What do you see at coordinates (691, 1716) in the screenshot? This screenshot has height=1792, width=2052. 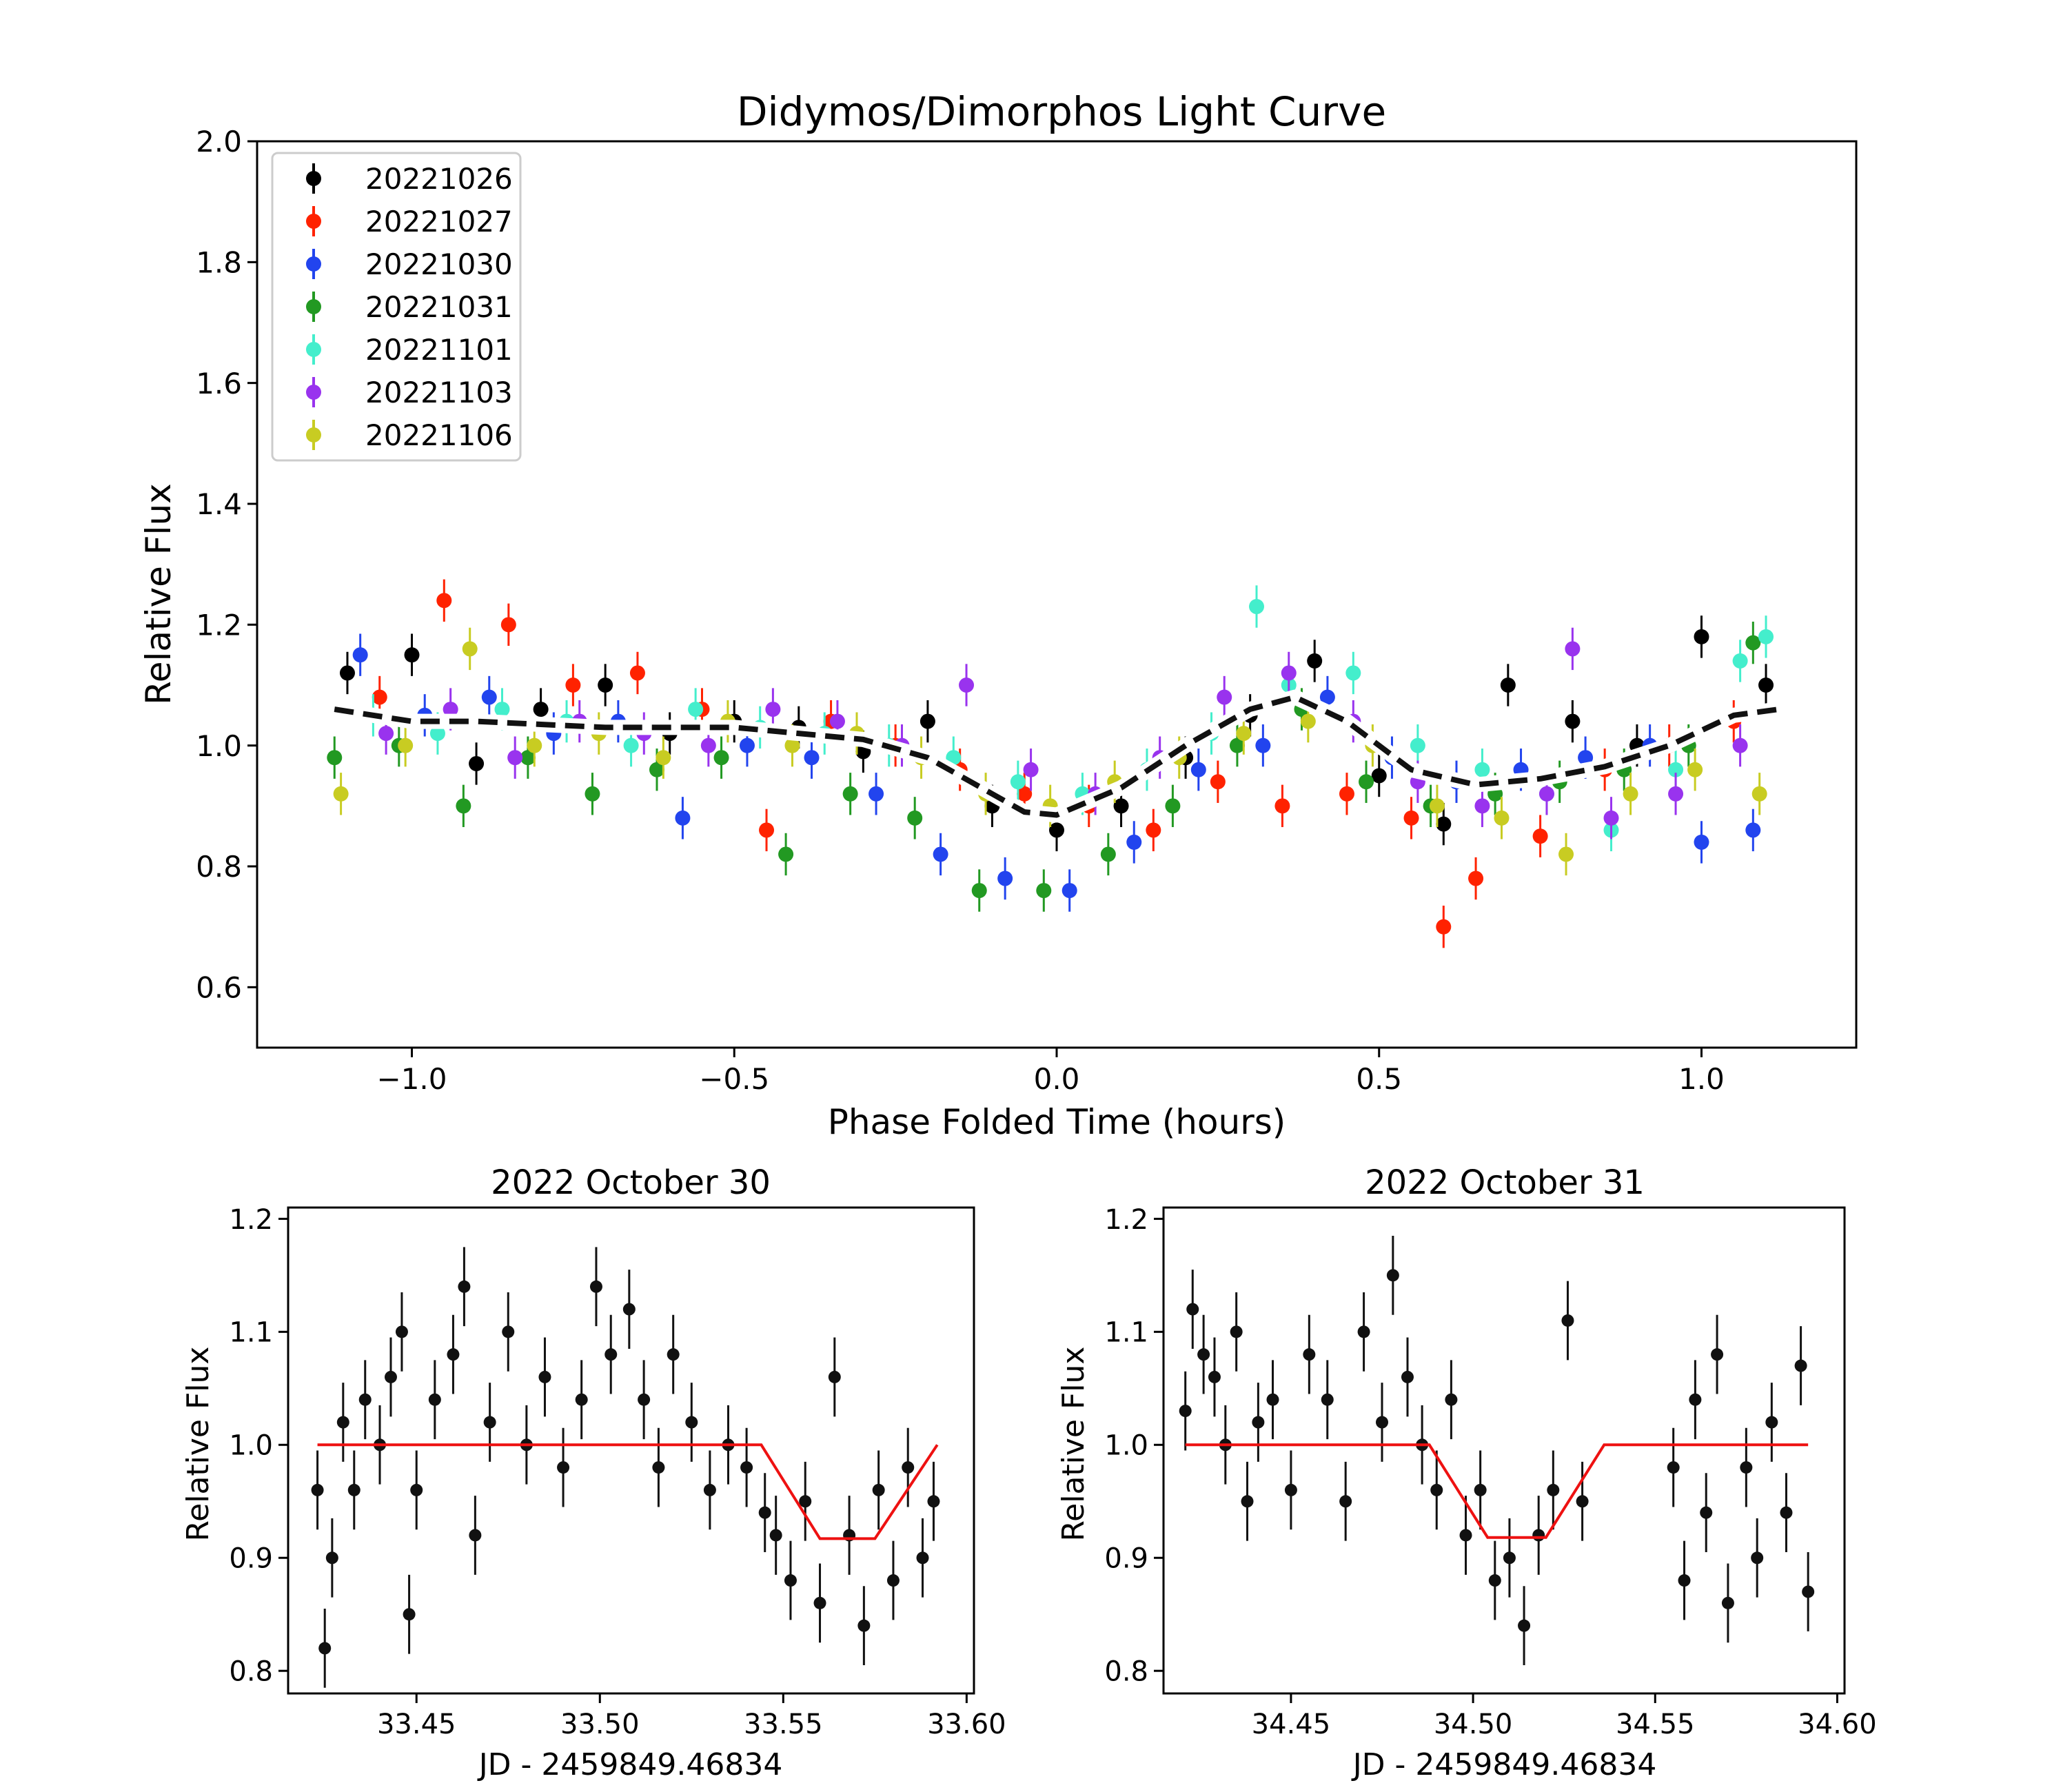 I see `oct30-x-axis: 33.45 33.50 33.55 33.60` at bounding box center [691, 1716].